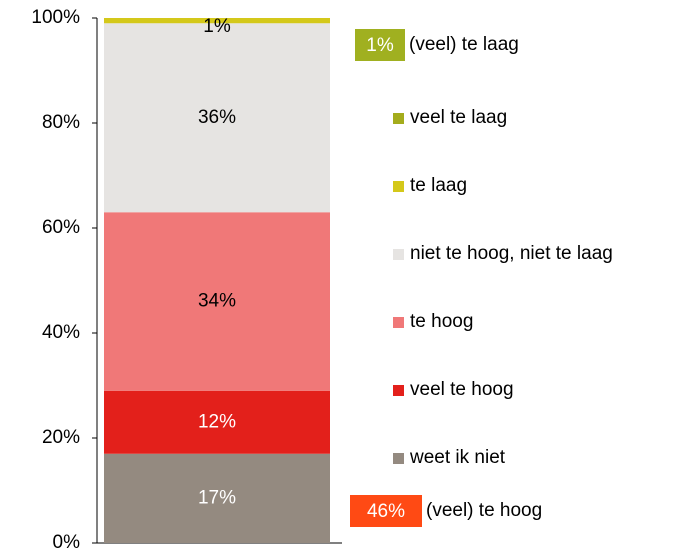 This screenshot has height=557, width=697. I want to click on y-tick-label: 80%, so click(61, 122).